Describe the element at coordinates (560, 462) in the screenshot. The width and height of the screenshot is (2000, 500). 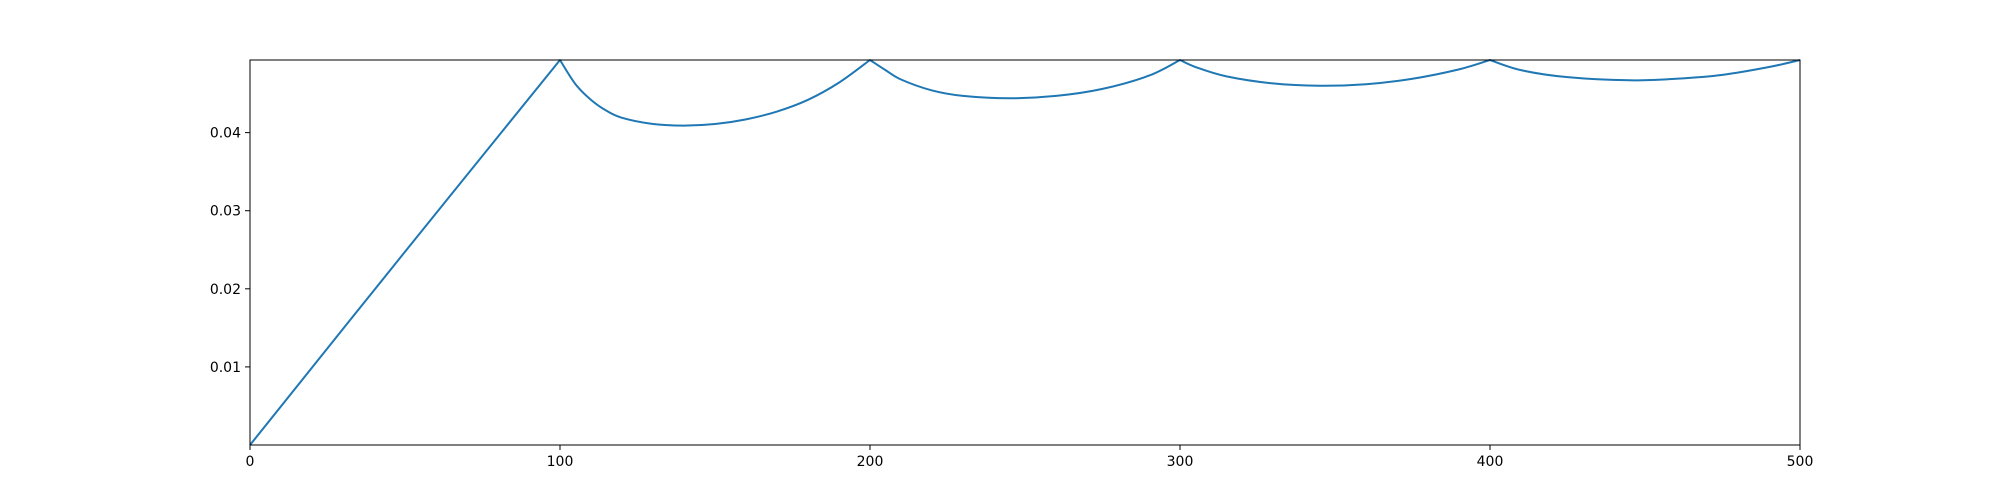
I see `x-tick-label: 100` at that location.